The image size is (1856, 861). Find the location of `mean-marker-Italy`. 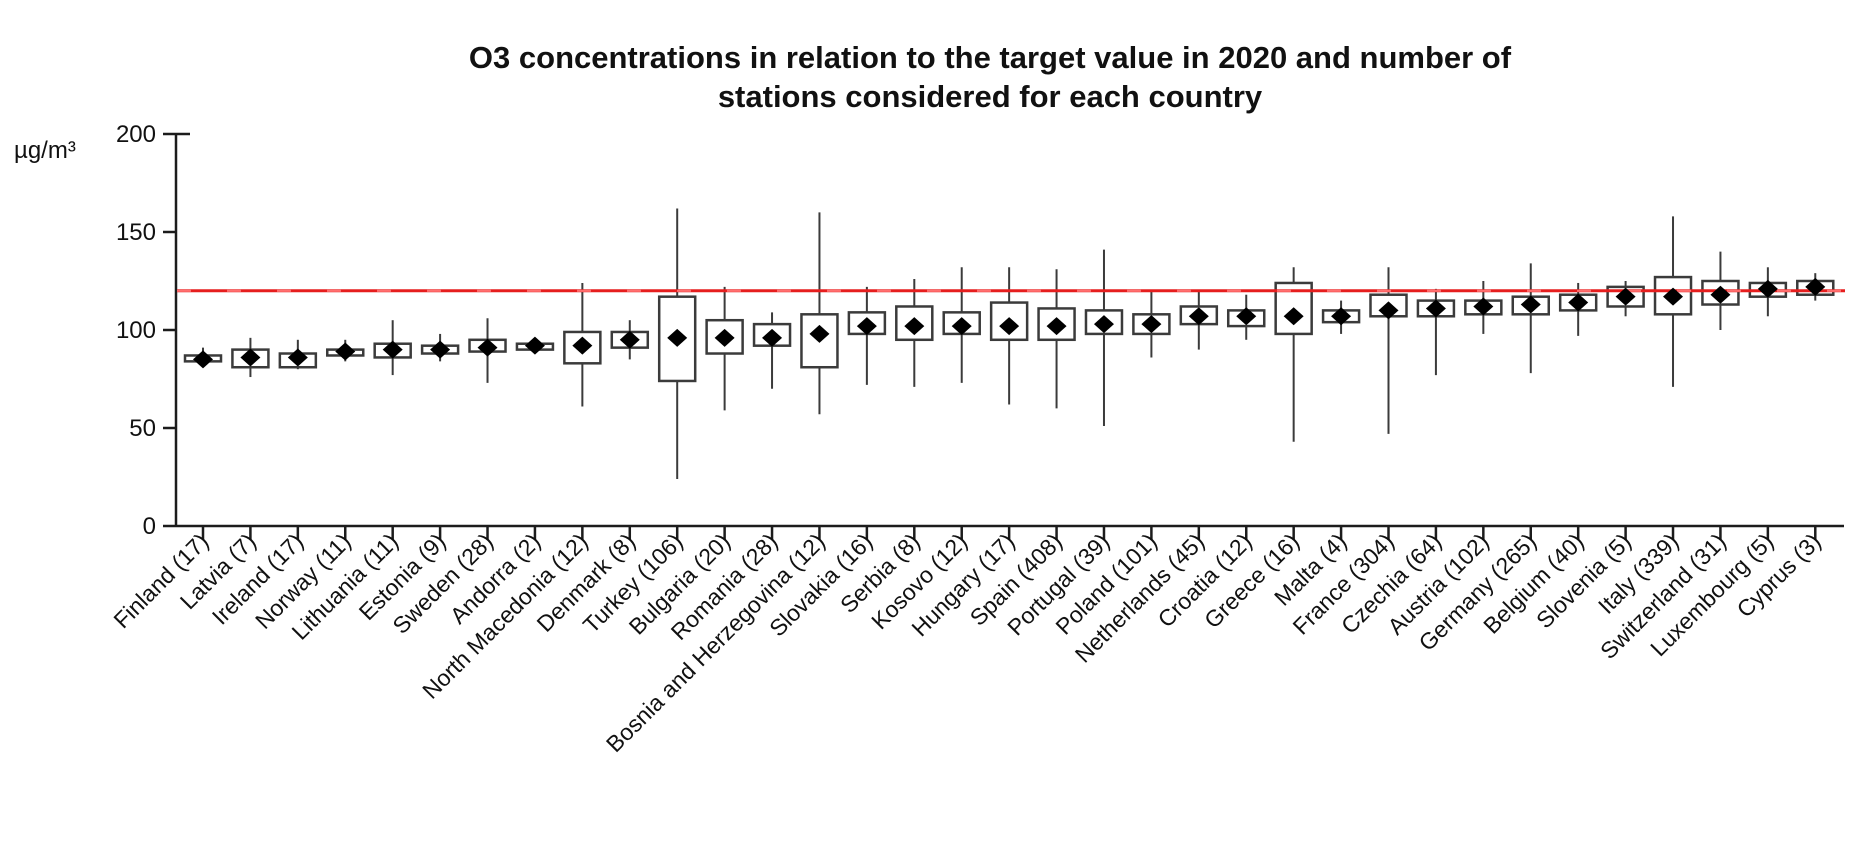

mean-marker-Italy is located at coordinates (1673, 296).